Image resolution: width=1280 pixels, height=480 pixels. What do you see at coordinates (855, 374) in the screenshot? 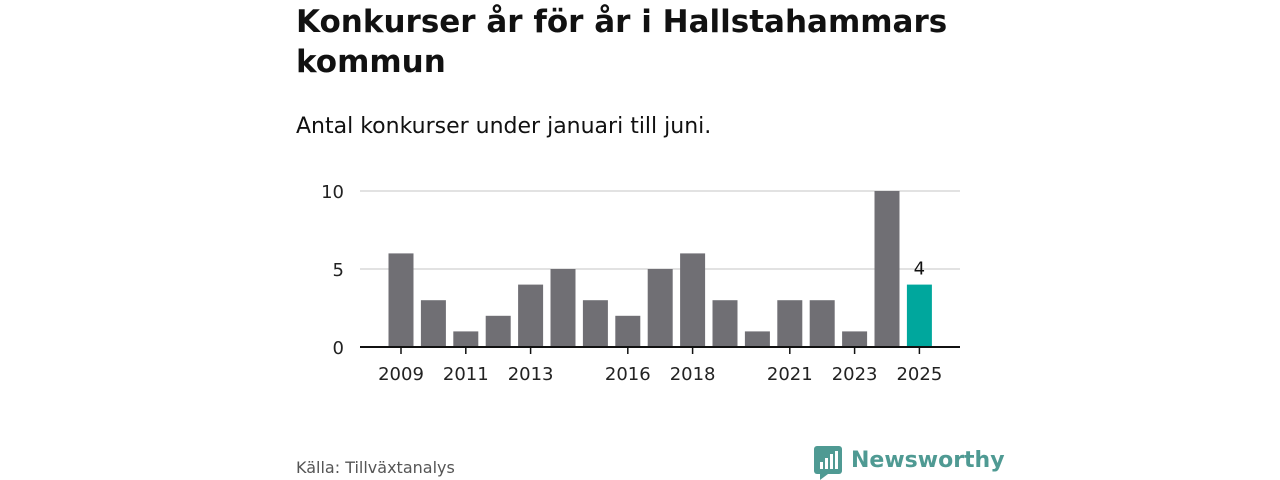
I see `x-tick-label: 2023` at bounding box center [855, 374].